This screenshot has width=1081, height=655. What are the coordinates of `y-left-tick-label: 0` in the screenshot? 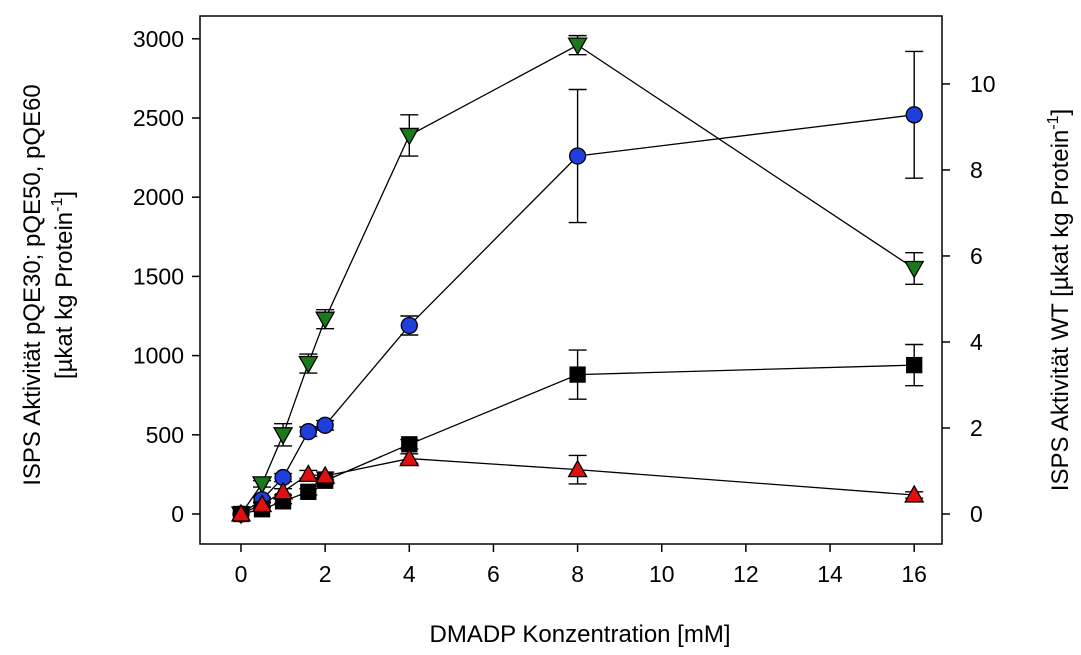 It's located at (177, 514).